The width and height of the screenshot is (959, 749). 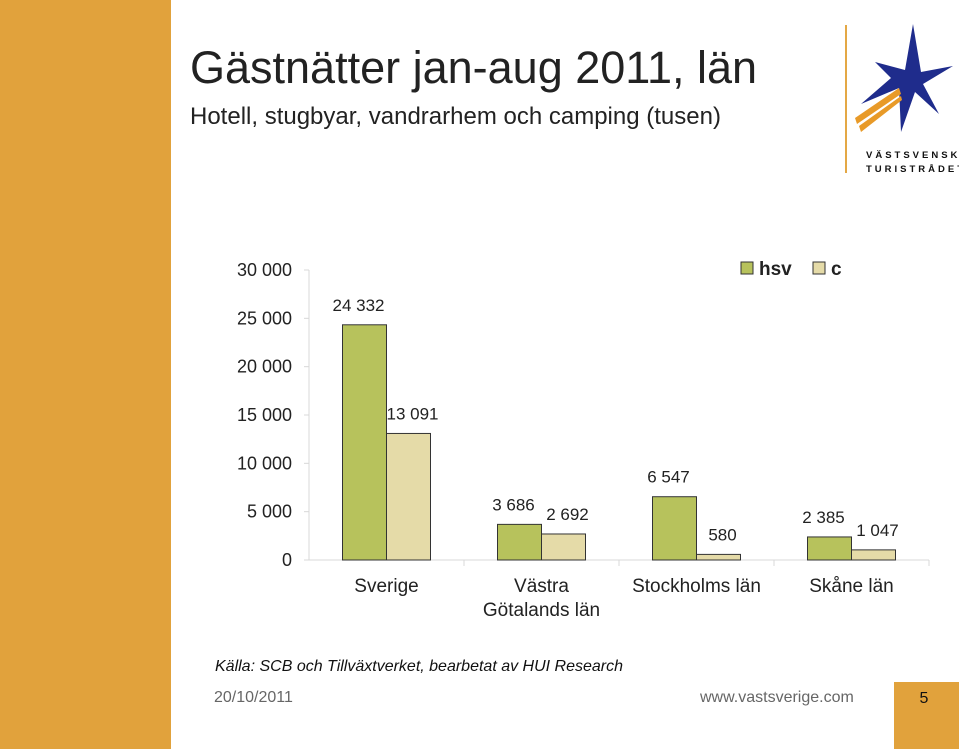 What do you see at coordinates (696, 586) in the screenshot?
I see `category-label: Stockholms län` at bounding box center [696, 586].